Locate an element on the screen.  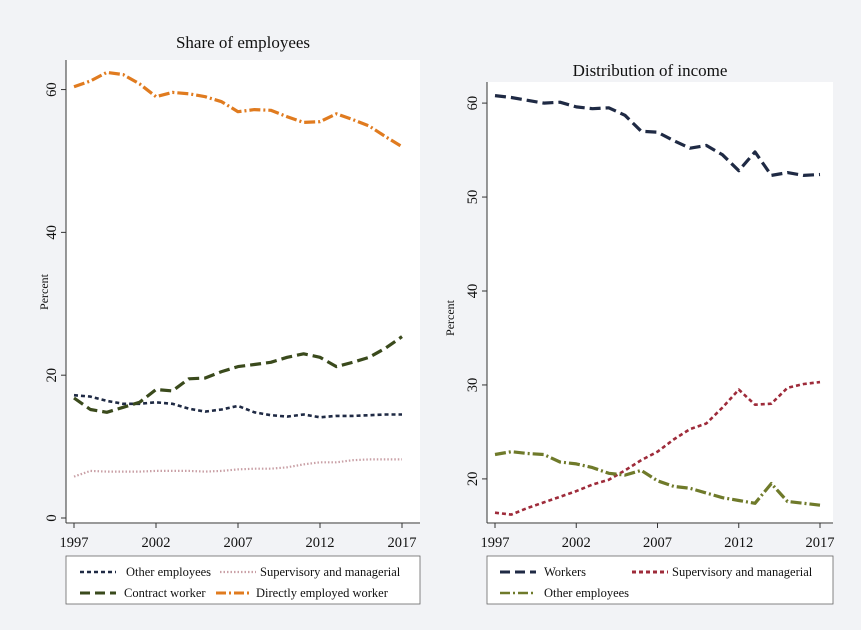
chart-title-right: Distribution of income is located at coordinates (650, 70).